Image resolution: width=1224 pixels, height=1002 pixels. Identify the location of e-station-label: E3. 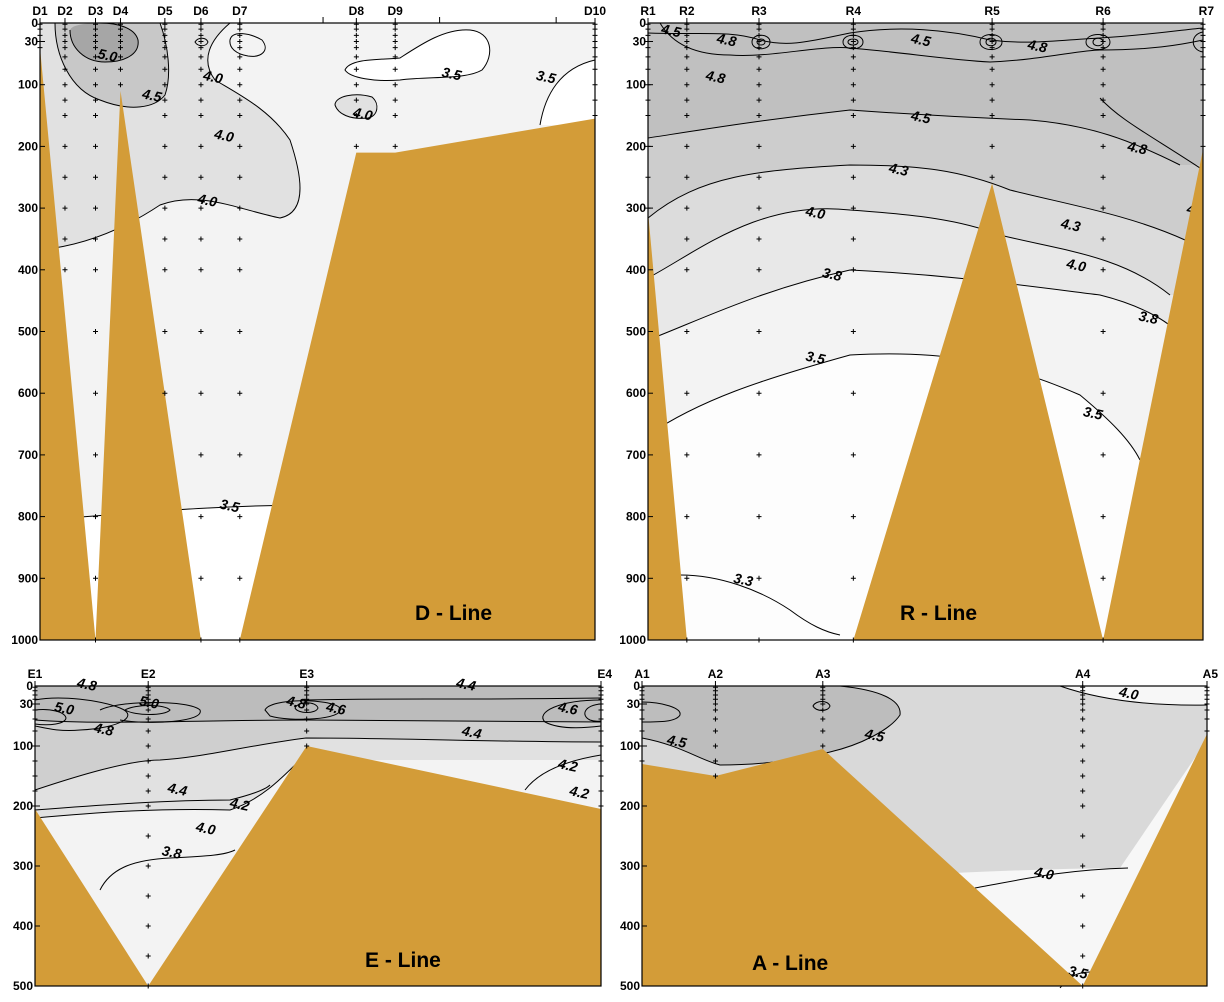
(306, 674).